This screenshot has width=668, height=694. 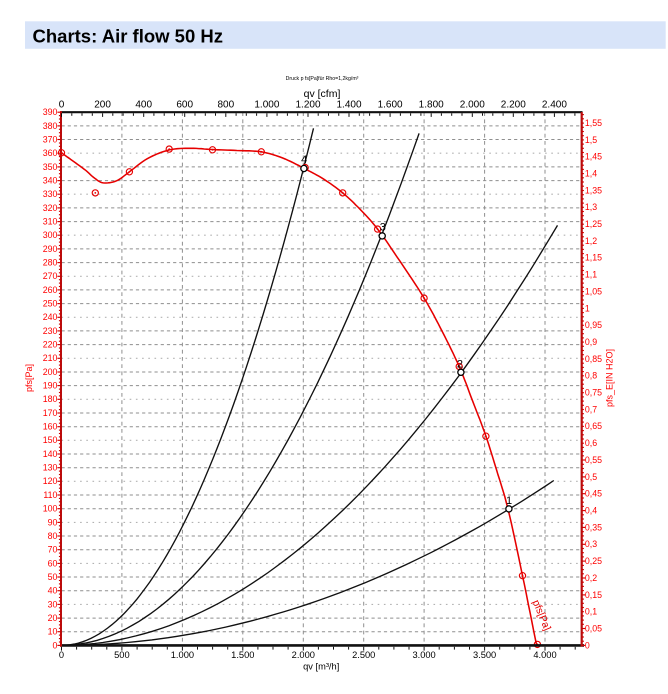 I want to click on svg-text: 70, so click(x=53, y=550).